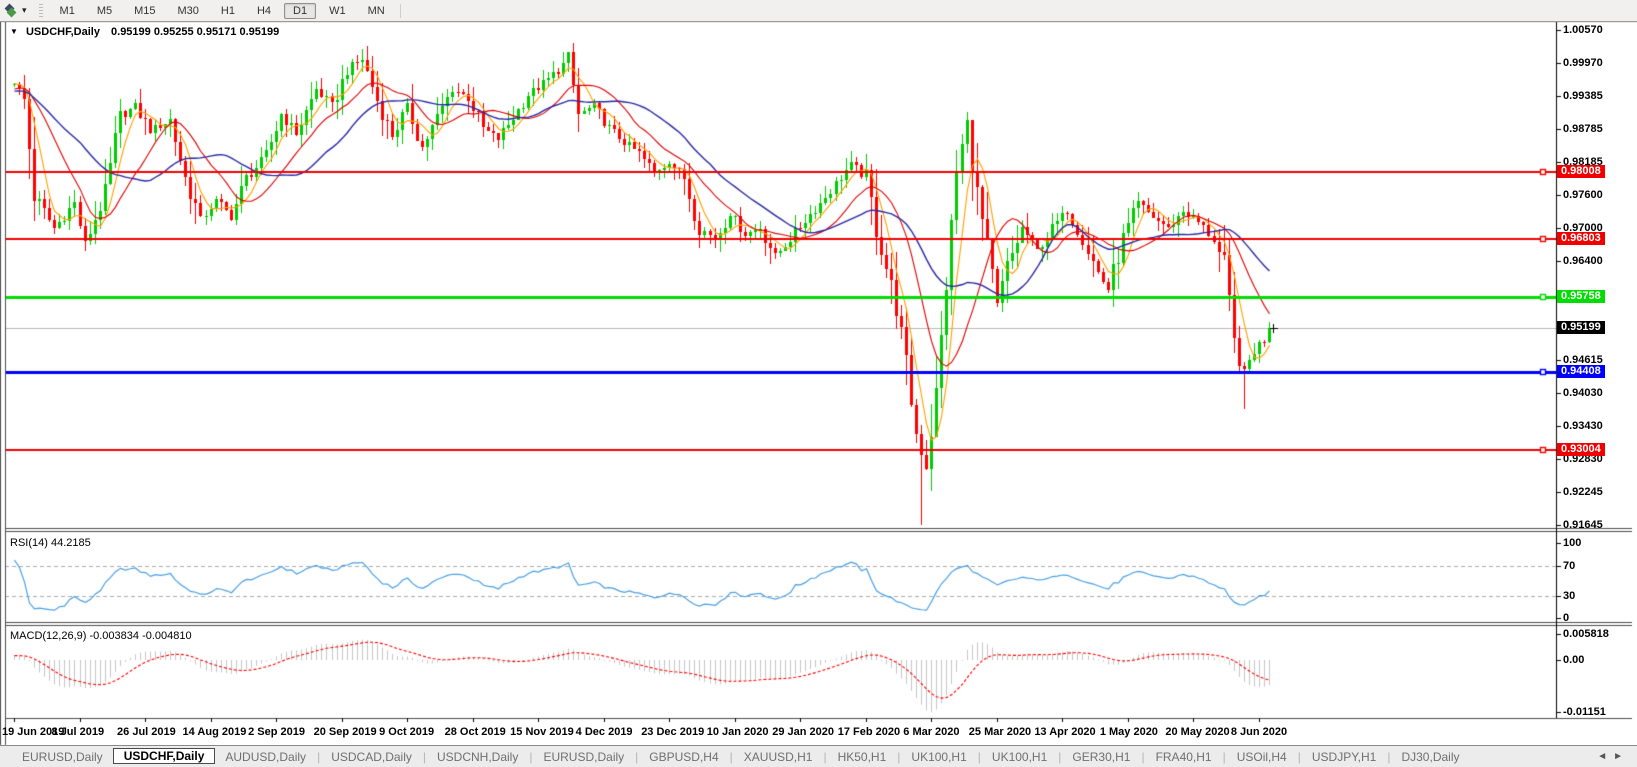 The width and height of the screenshot is (1637, 767). I want to click on timeframe-button-m15: M15, so click(145, 10).